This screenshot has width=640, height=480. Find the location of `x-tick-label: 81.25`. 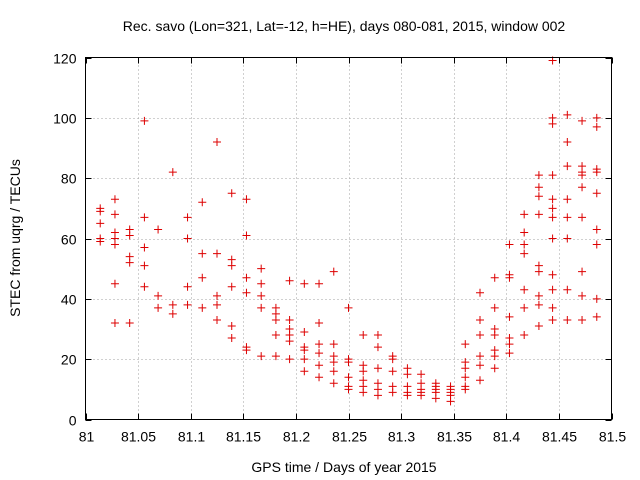

x-tick-label: 81.25 is located at coordinates (349, 437).